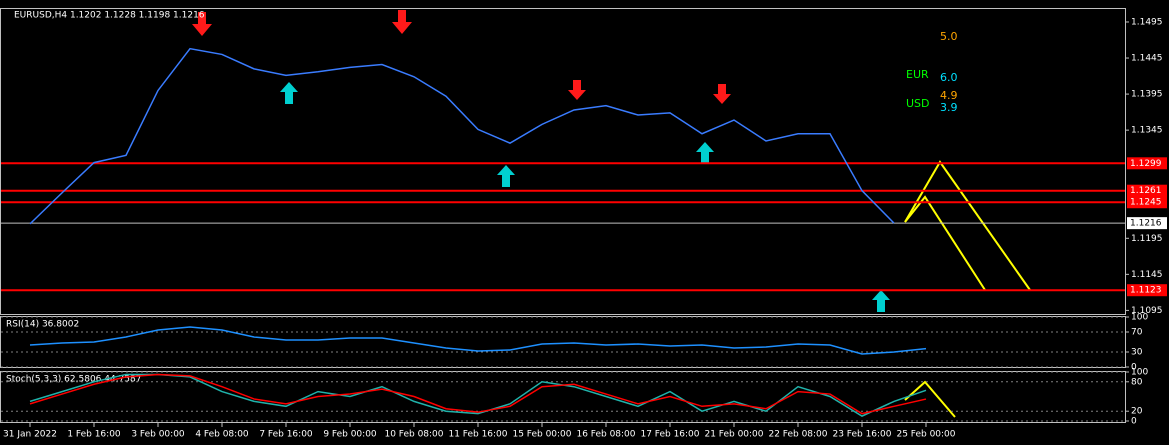 This screenshot has height=445, width=1169. I want to click on y-tick-label: 30, so click(1137, 353).